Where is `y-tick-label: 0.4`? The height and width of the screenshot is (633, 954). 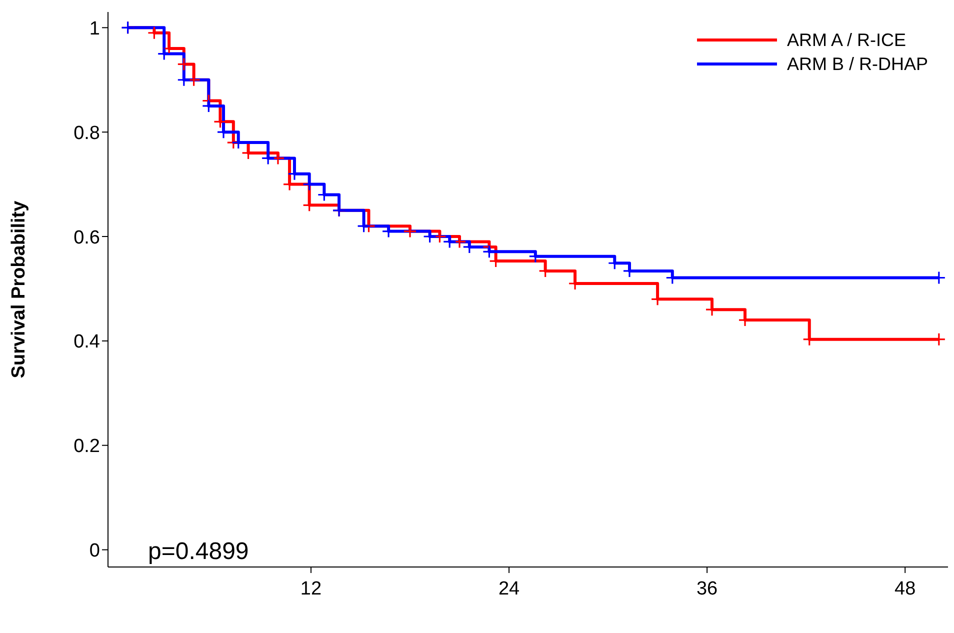
y-tick-label: 0.4 is located at coordinates (87, 342).